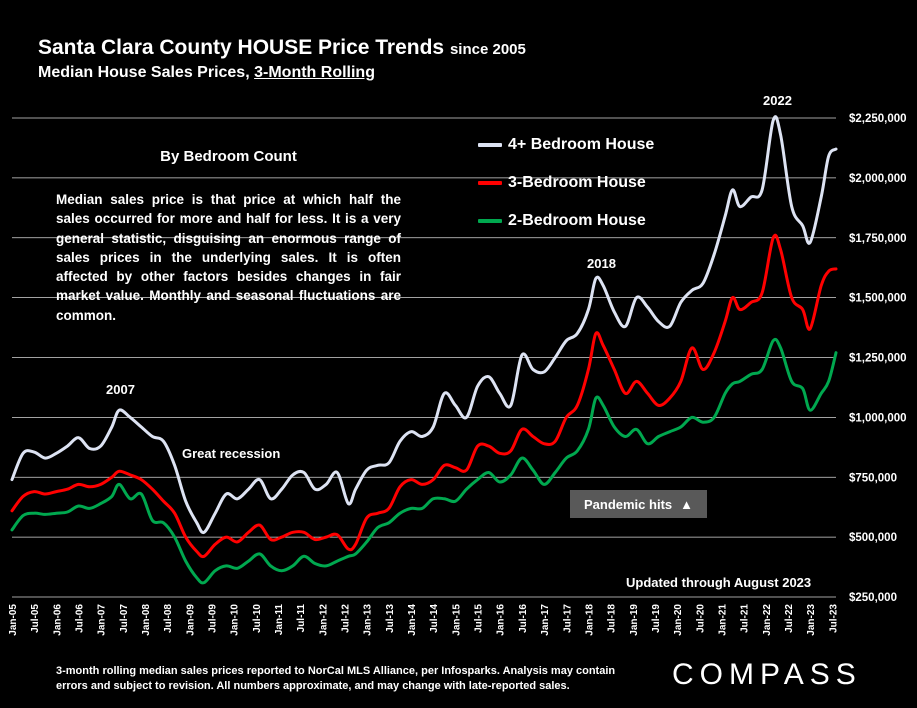  What do you see at coordinates (545, 620) in the screenshot?
I see `x-tick-label: Jan-17` at bounding box center [545, 620].